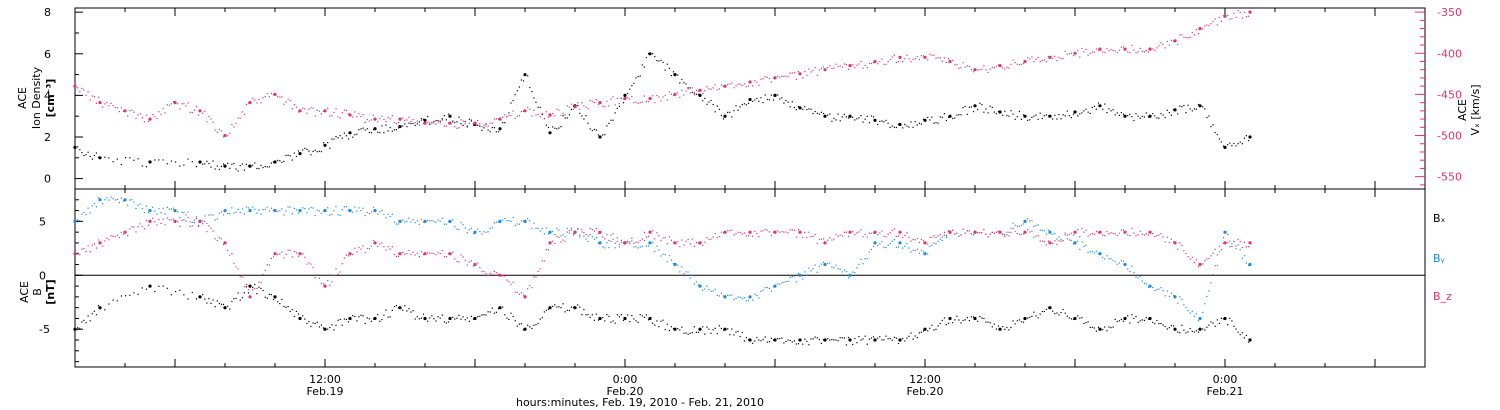 The height and width of the screenshot is (410, 1500). Describe the element at coordinates (47, 12) in the screenshot. I see `density-tick-label: 8` at that location.